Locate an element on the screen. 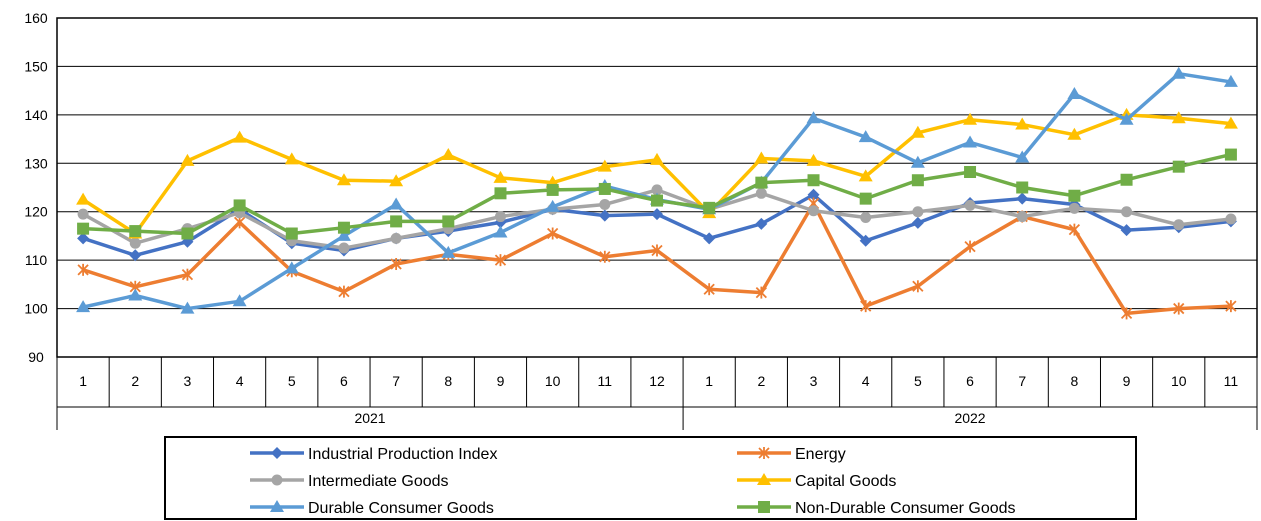  x-tick-label: 10 is located at coordinates (1179, 381).